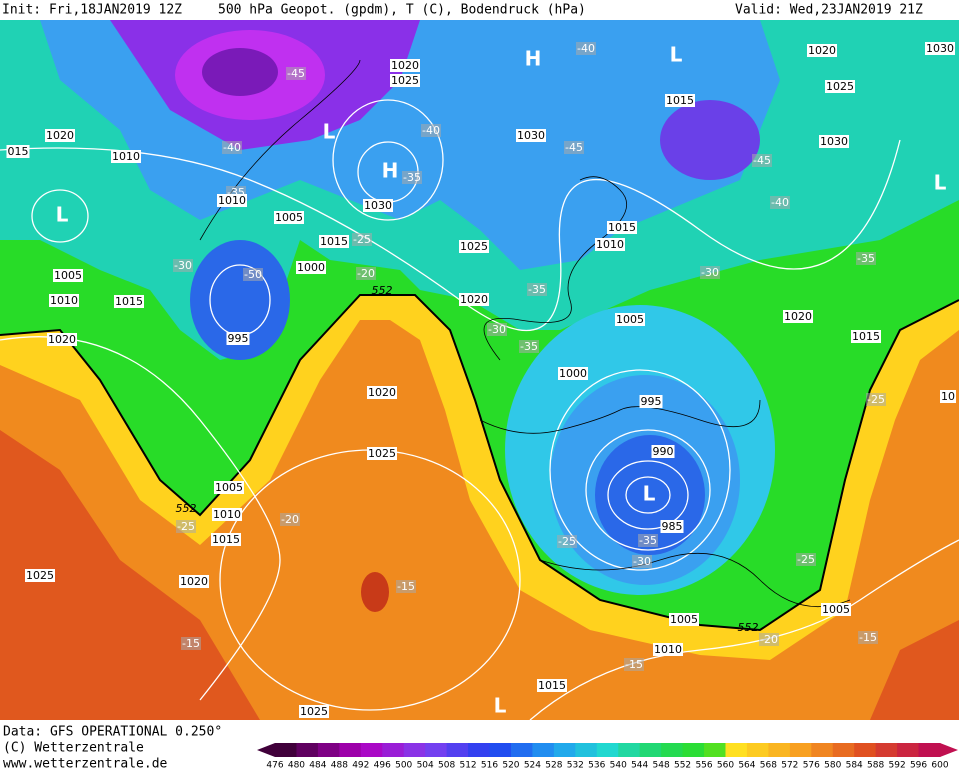 This screenshot has width=959, height=770. What do you see at coordinates (618, 765) in the screenshot?
I see `colorbar-label: 540` at bounding box center [618, 765].